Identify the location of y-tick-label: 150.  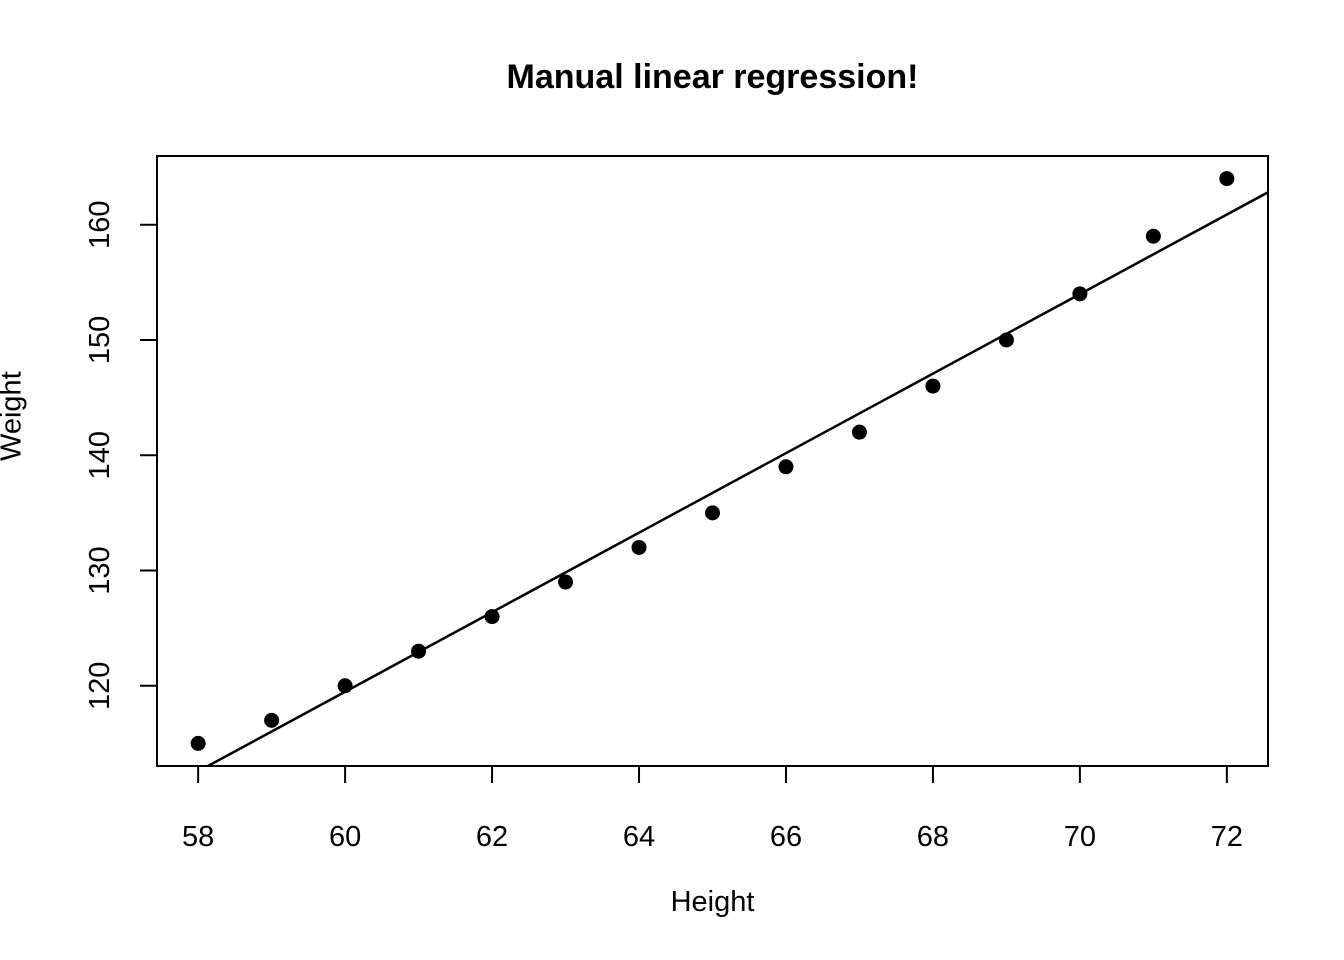
(100, 340).